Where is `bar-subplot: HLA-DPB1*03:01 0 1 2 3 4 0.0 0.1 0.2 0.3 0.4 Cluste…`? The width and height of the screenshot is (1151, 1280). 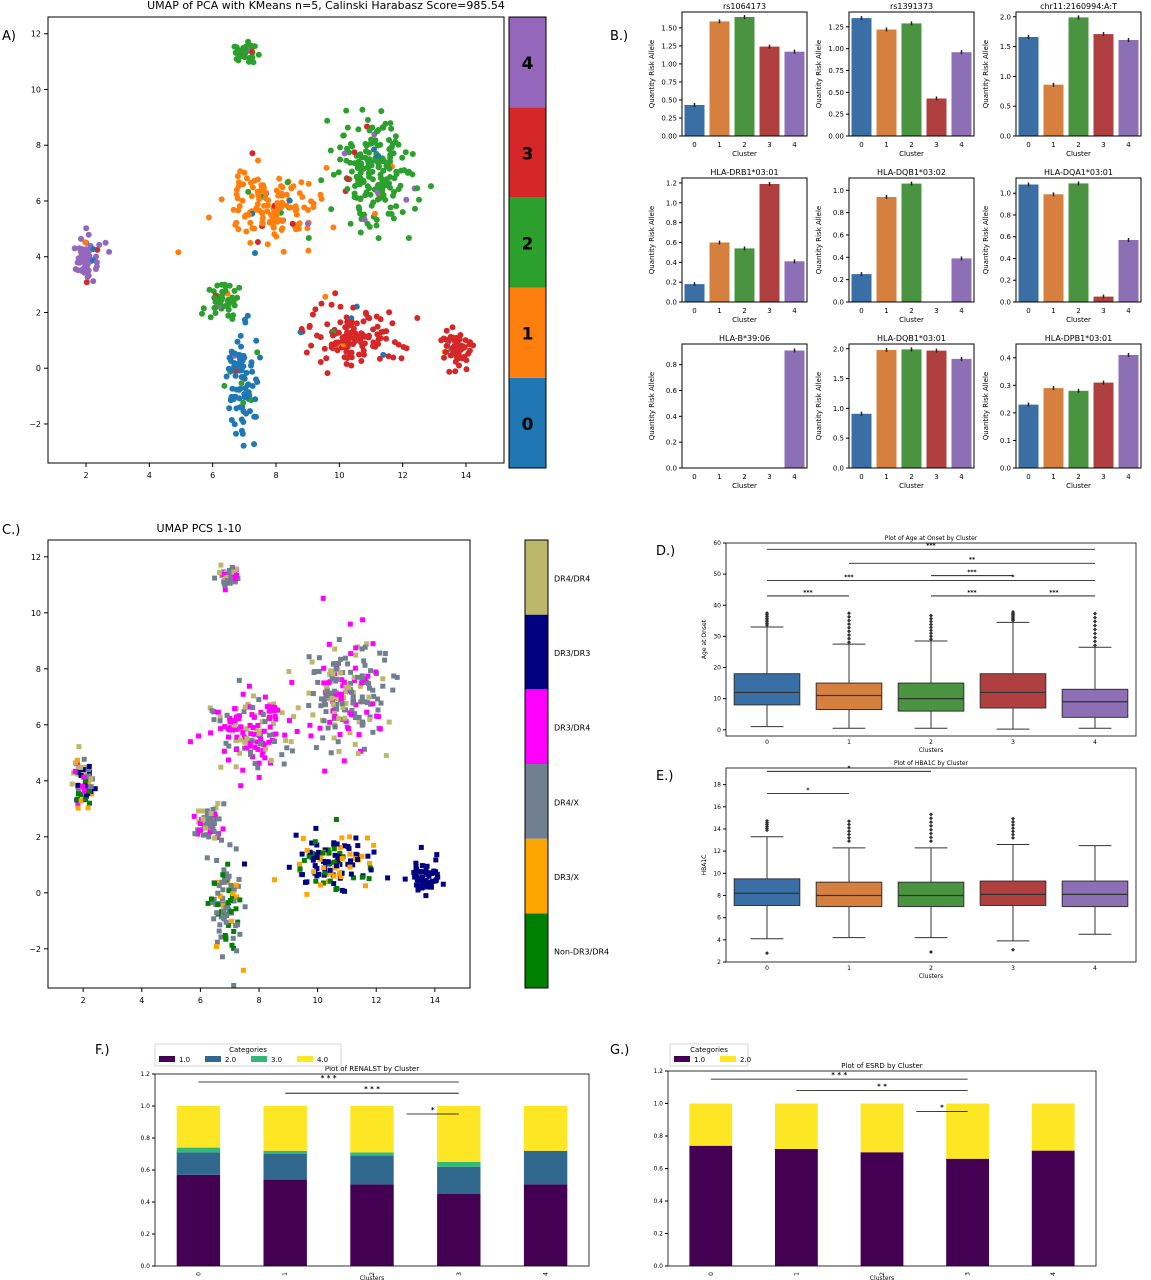
bar-subplot: HLA-DPB1*03:01 0 1 2 3 4 0.0 0.1 0.2 0.3 0.4 Cluste… is located at coordinates (1062, 412).